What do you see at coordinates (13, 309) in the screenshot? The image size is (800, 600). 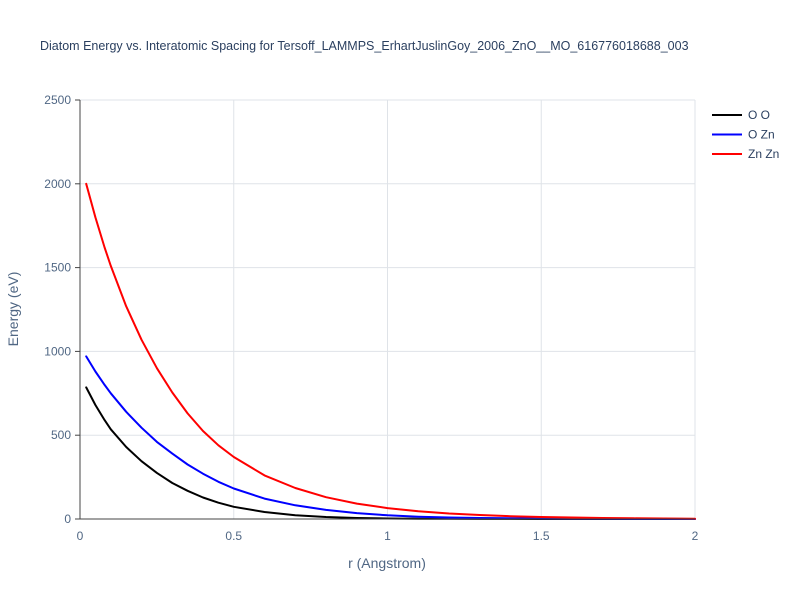 I see `y-axis-title: Energy (eV)` at bounding box center [13, 309].